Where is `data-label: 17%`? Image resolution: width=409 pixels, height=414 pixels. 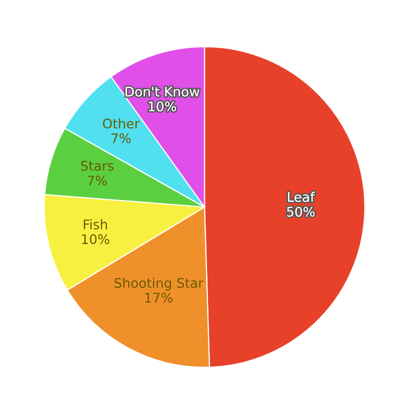 data-label: 17% is located at coordinates (159, 297).